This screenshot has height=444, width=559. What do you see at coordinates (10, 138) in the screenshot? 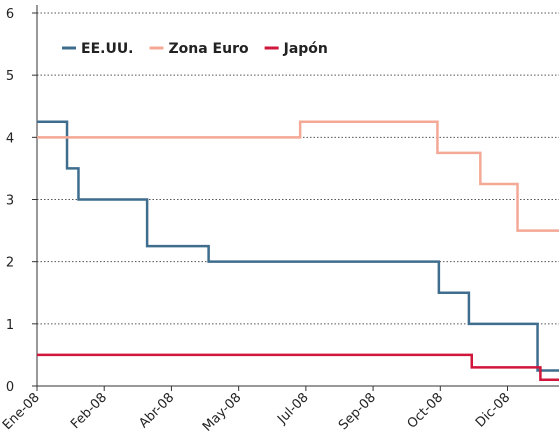
I see `y-tick-label: 4` at bounding box center [10, 138].